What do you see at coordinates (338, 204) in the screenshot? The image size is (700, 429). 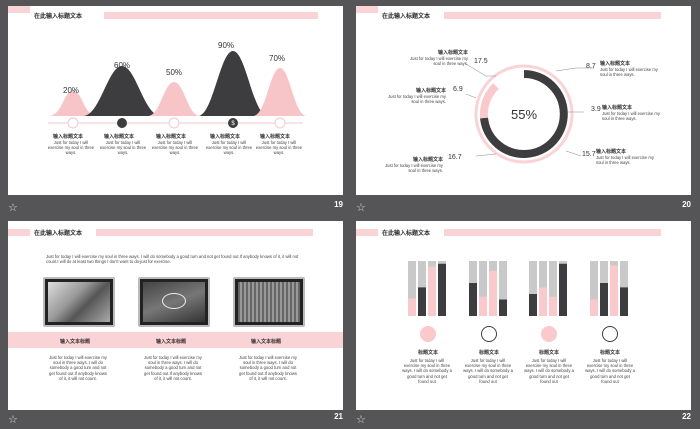 I see `slide-number: 19` at bounding box center [338, 204].